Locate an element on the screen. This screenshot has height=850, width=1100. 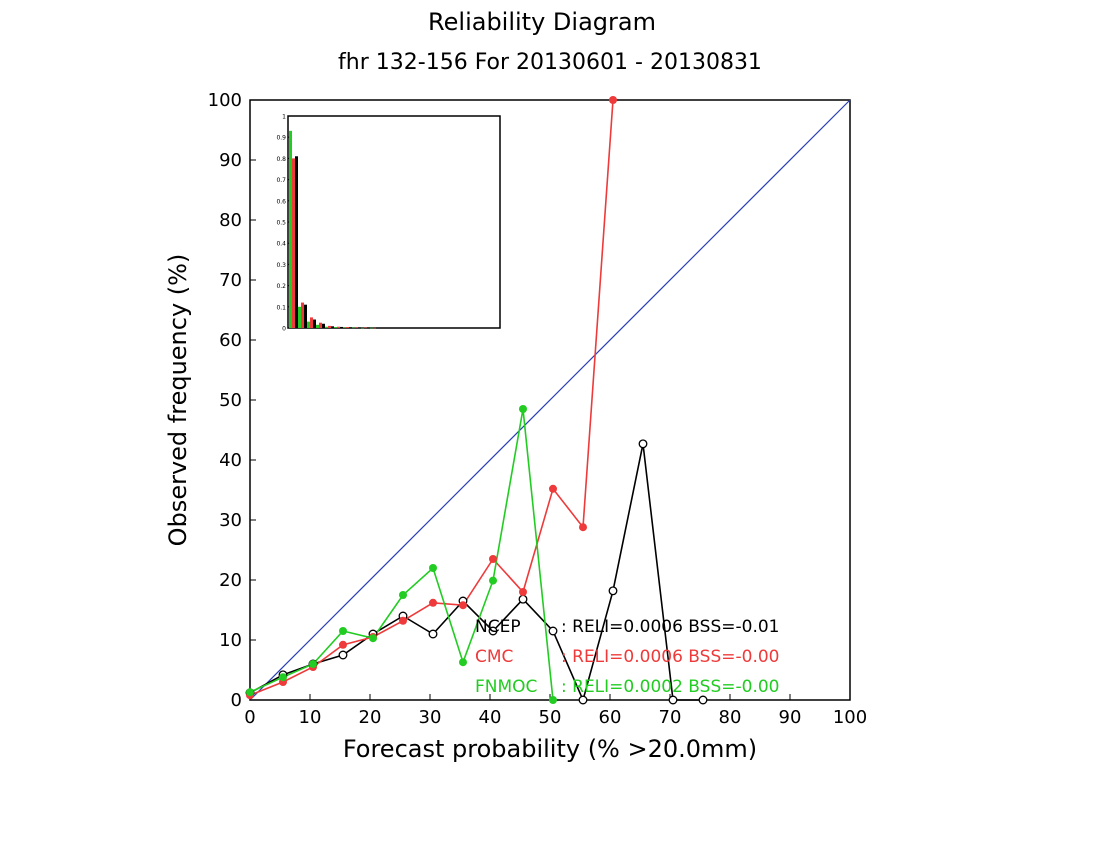
inset-tick-label: 0.2 is located at coordinates (281, 286).